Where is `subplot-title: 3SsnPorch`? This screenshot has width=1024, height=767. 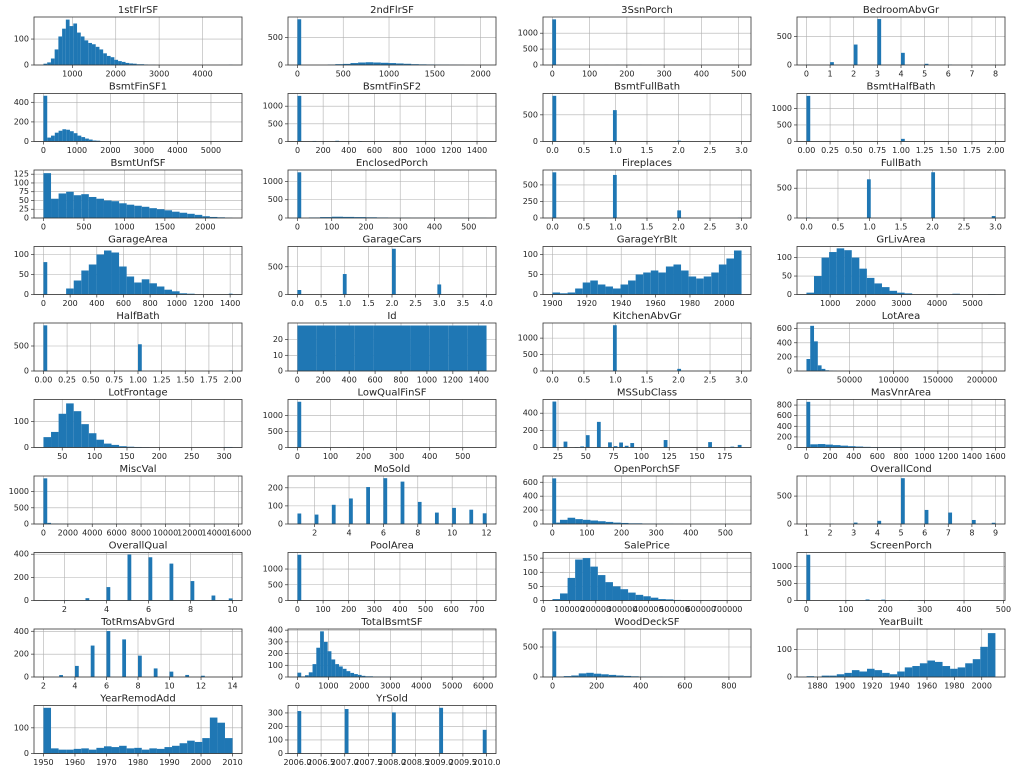
subplot-title: 3SsnPorch is located at coordinates (647, 10).